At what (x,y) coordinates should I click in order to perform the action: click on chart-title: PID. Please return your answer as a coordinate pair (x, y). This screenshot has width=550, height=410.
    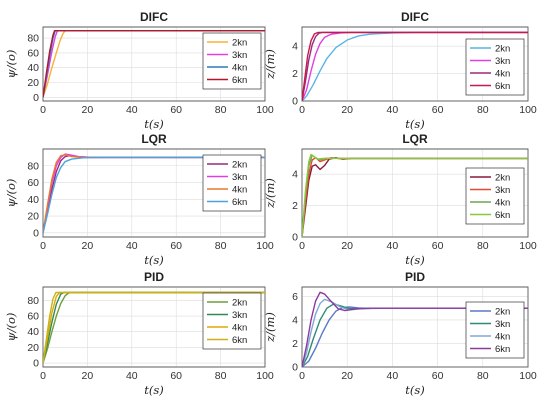
    Looking at the image, I should click on (415, 277).